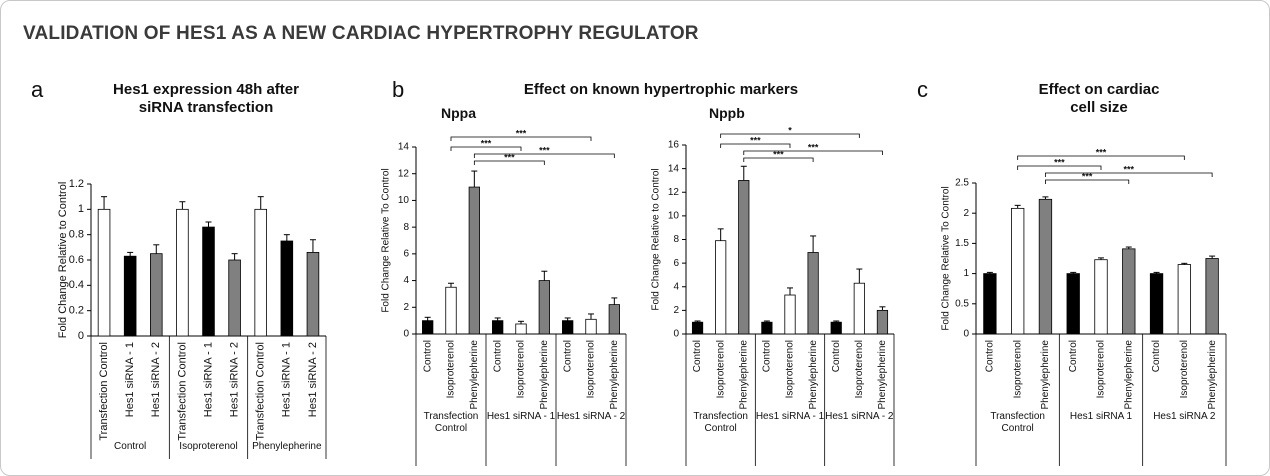  I want to click on chart-title: Nppb, so click(727, 113).